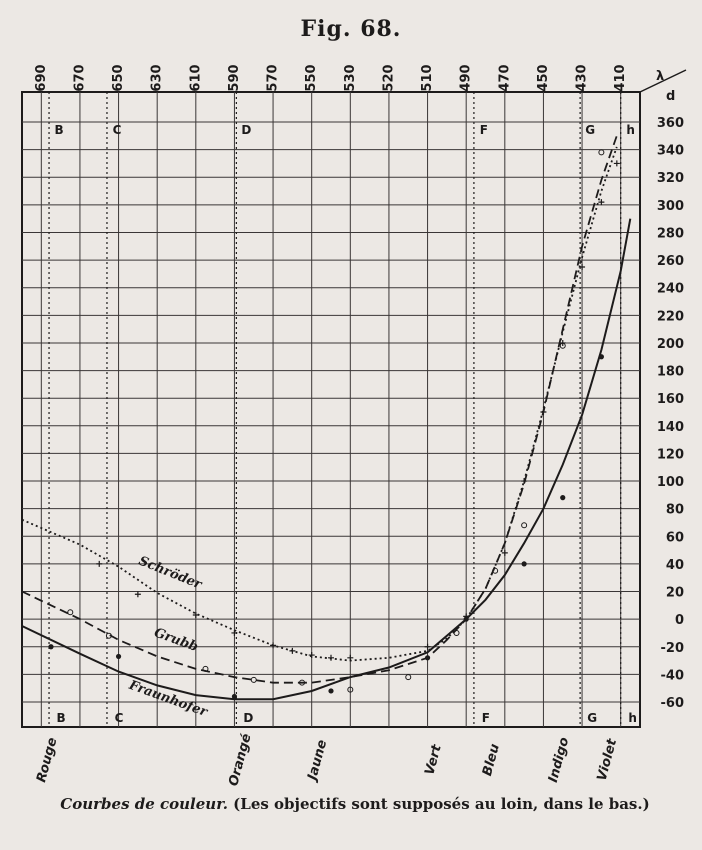 The height and width of the screenshot is (850, 702). I want to click on x-tick-label: 550, so click(311, 77).